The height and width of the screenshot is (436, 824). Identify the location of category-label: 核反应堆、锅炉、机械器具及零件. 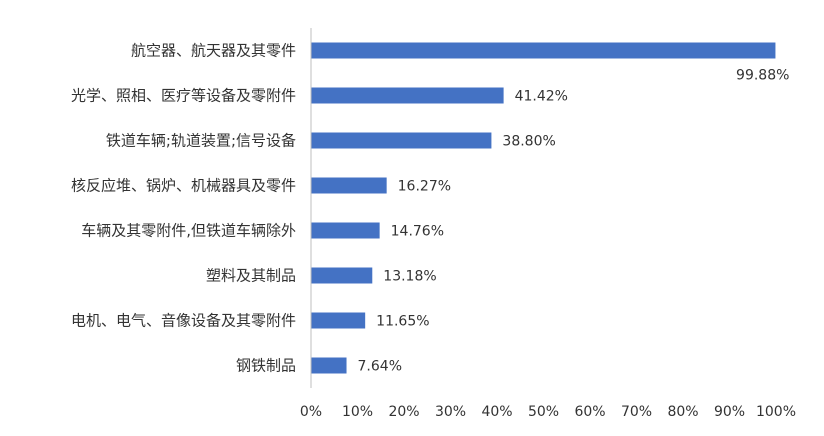
(183, 186).